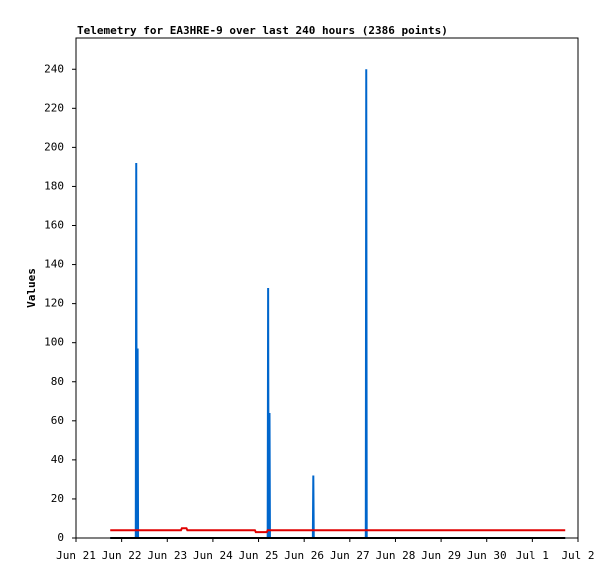 This screenshot has height=579, width=615. Describe the element at coordinates (338, 530) in the screenshot. I see `series-line` at that location.